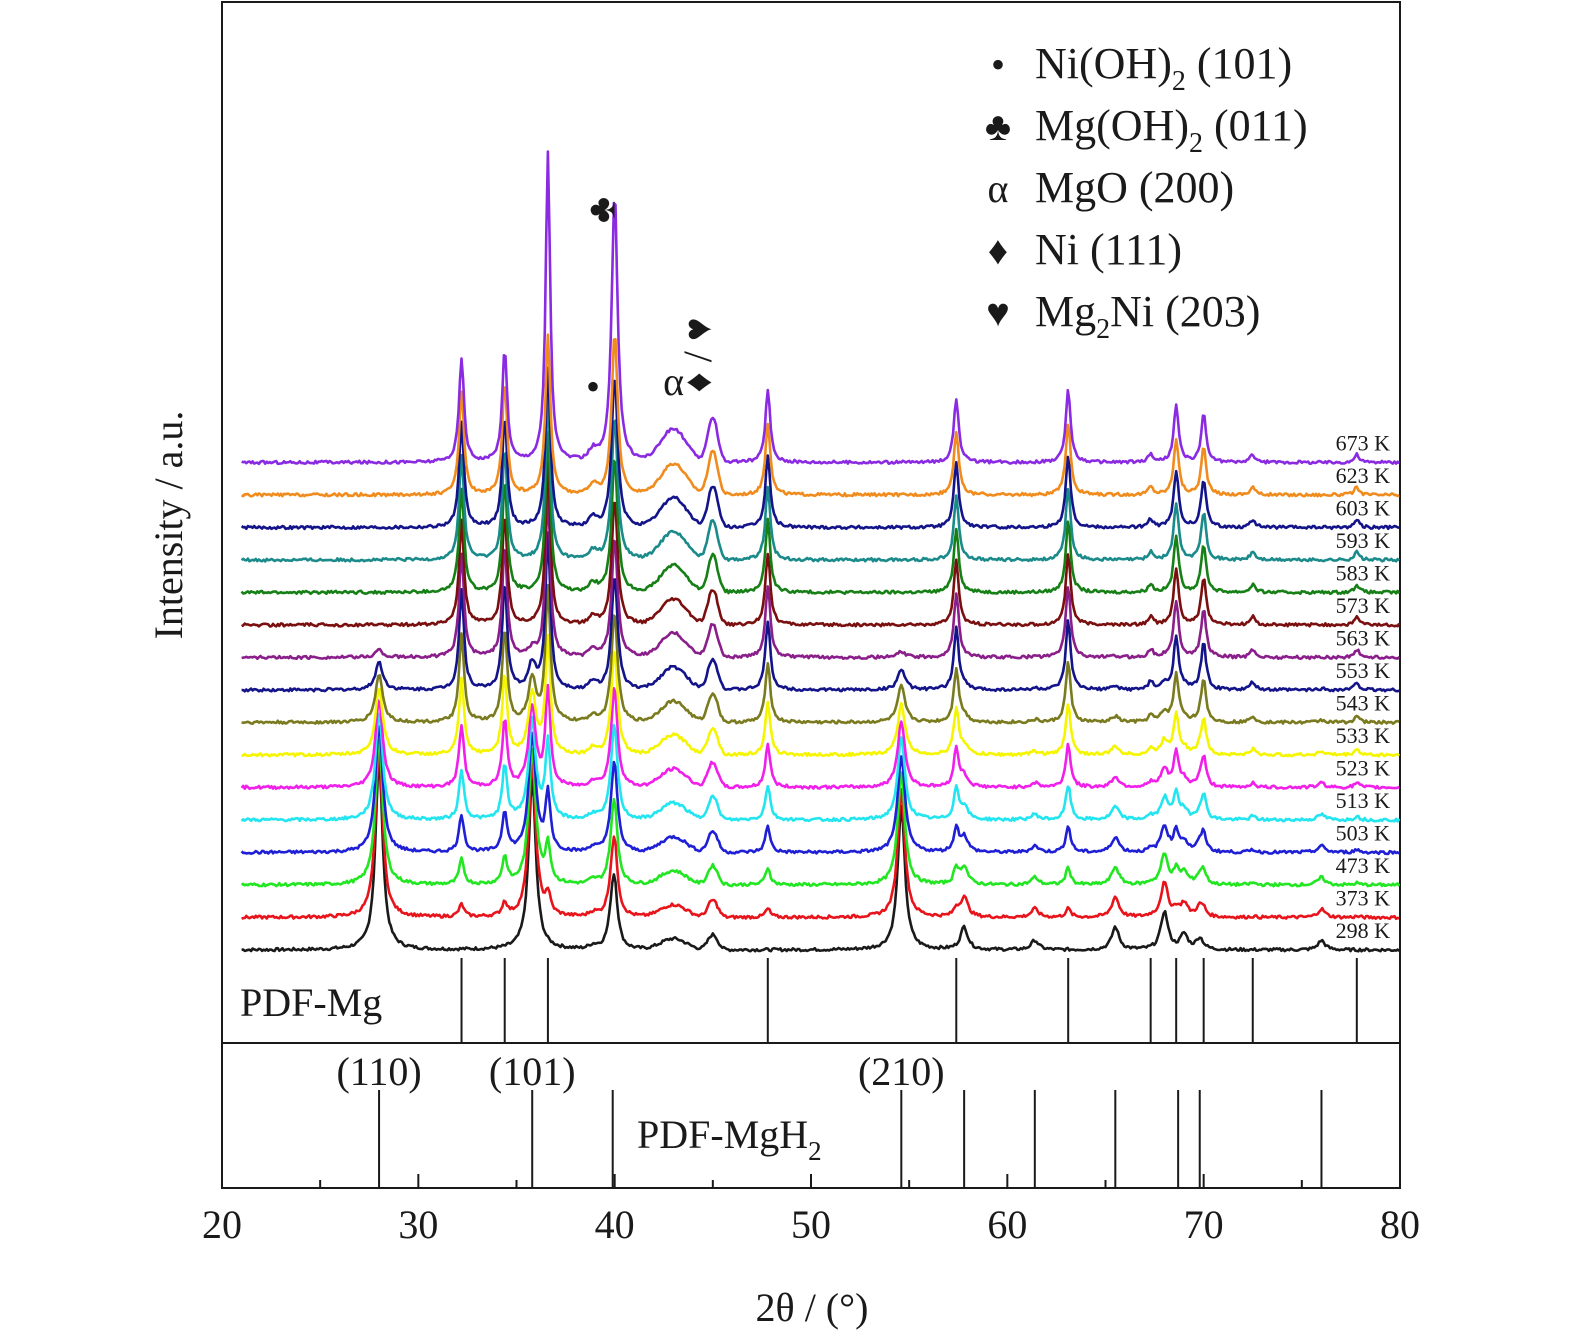 The height and width of the screenshot is (1336, 1575). Describe the element at coordinates (1363, 865) in the screenshot. I see `temperature-label: 473 K` at that location.